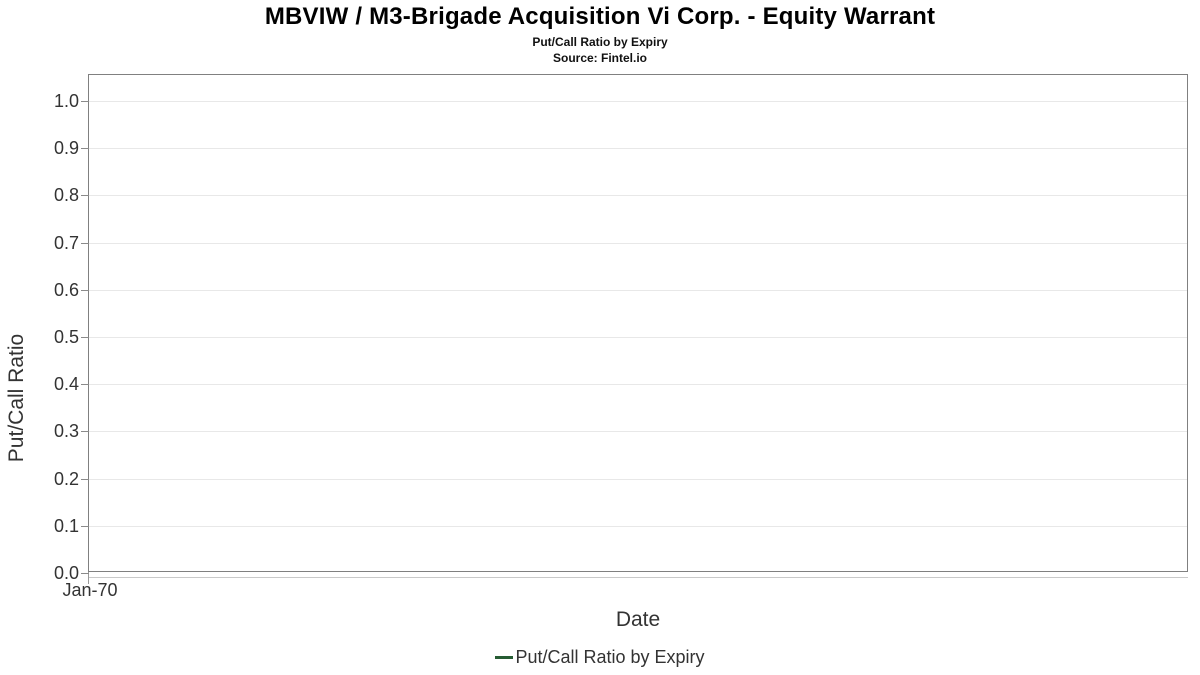 The height and width of the screenshot is (675, 1200). What do you see at coordinates (66, 573) in the screenshot?
I see `y-tick-label: 0.0` at bounding box center [66, 573].